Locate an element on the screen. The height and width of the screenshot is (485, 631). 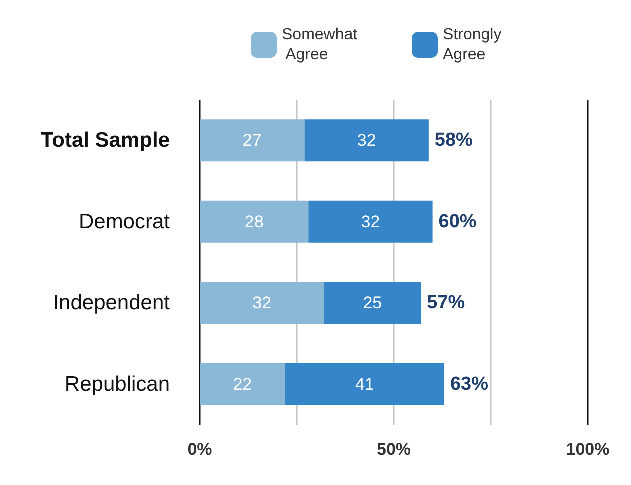
data-label: 27 is located at coordinates (252, 140).